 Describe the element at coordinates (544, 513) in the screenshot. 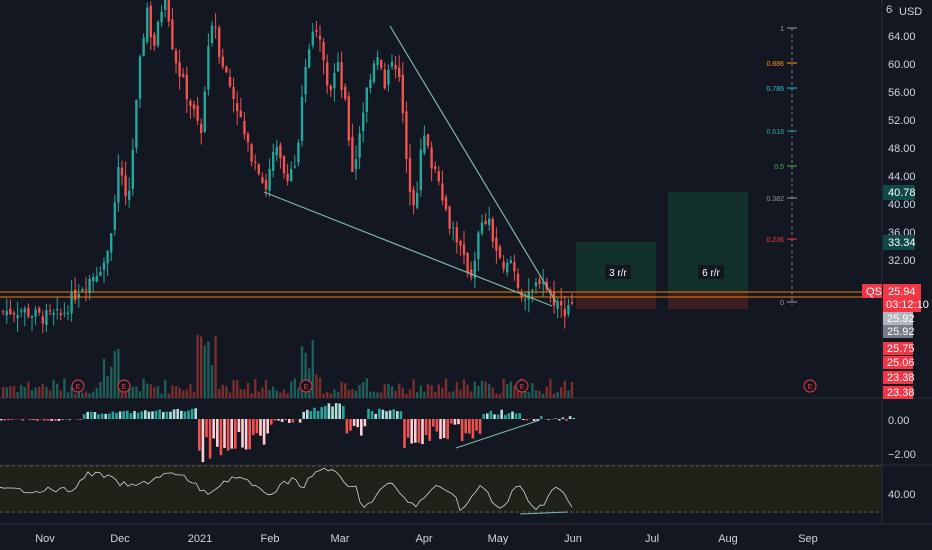

I see `rsi-divergence-line` at that location.